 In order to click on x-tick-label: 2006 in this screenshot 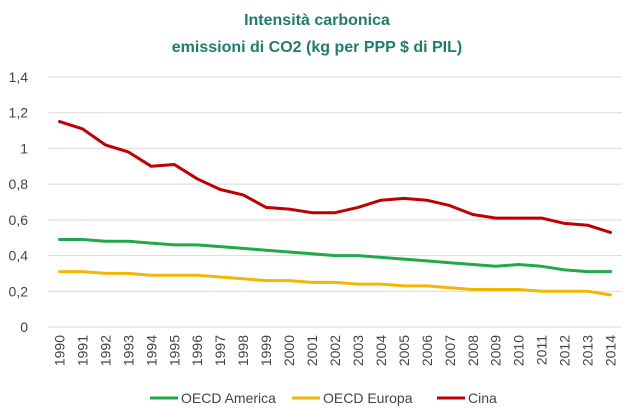, I will do `click(427, 350)`.